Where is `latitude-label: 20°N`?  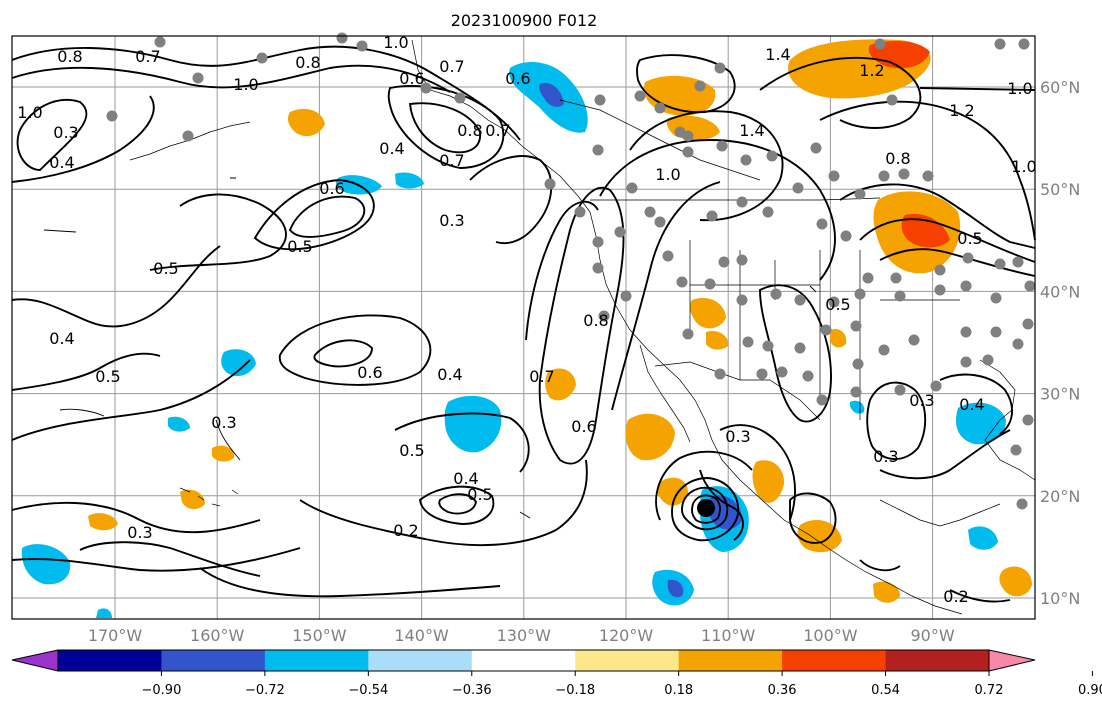
latitude-label: 20°N is located at coordinates (1060, 496).